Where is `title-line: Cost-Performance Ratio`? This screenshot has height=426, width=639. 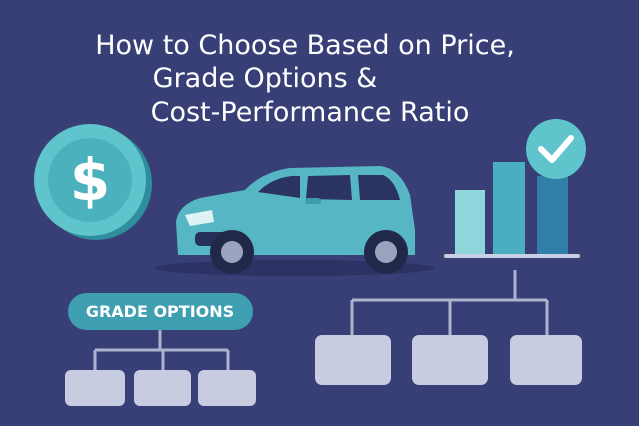 title-line: Cost-Performance Ratio is located at coordinates (310, 112).